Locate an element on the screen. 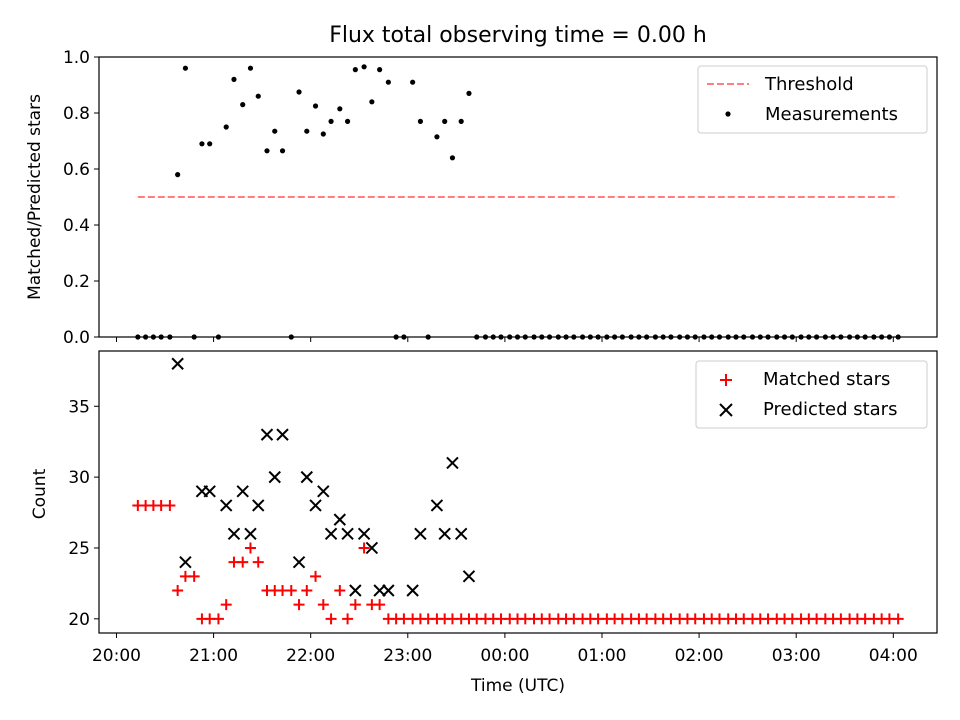 This screenshot has height=720, width=960. top-y-tick-label: 1.0 is located at coordinates (76, 58).